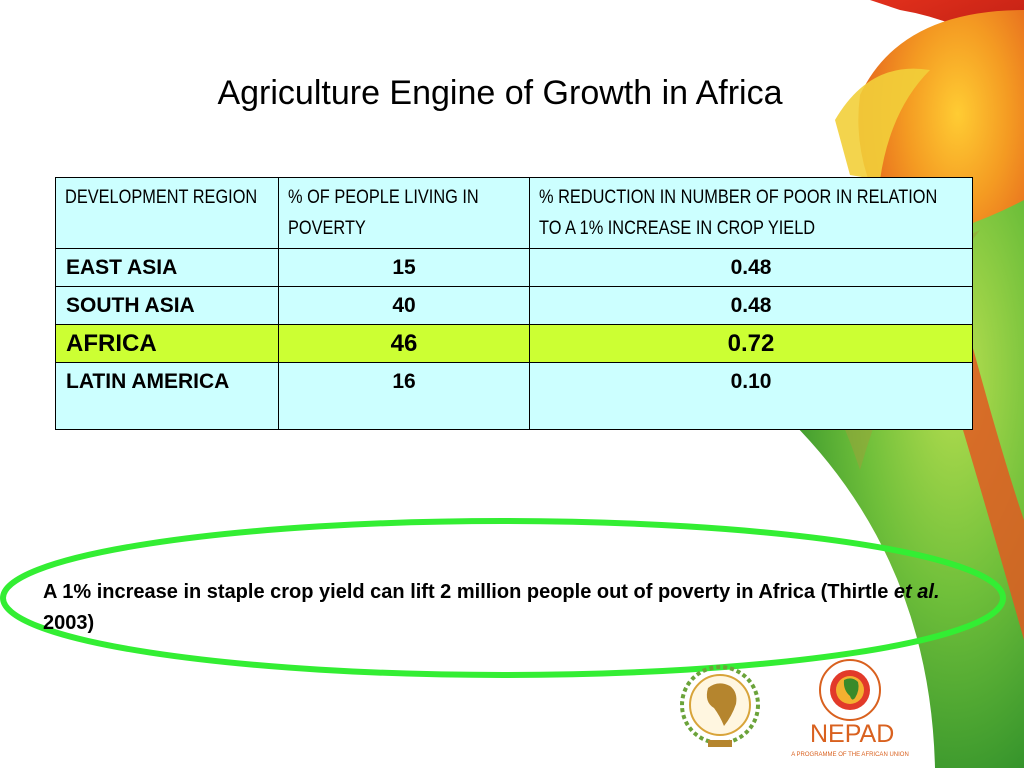  What do you see at coordinates (720, 706) in the screenshot?
I see `african-union-emblem` at bounding box center [720, 706].